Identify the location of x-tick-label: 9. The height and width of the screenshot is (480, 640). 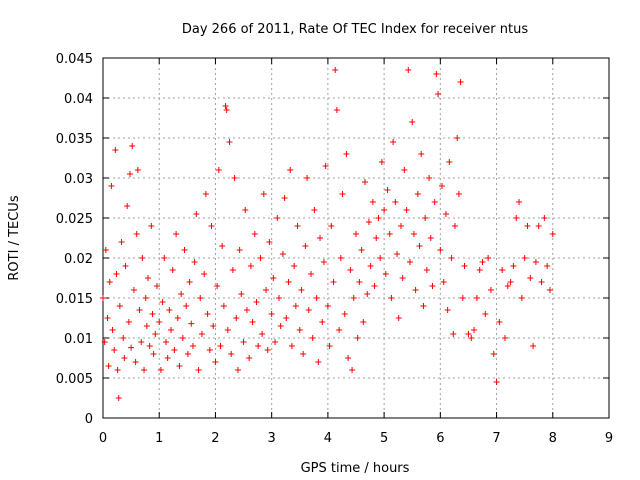
(609, 438).